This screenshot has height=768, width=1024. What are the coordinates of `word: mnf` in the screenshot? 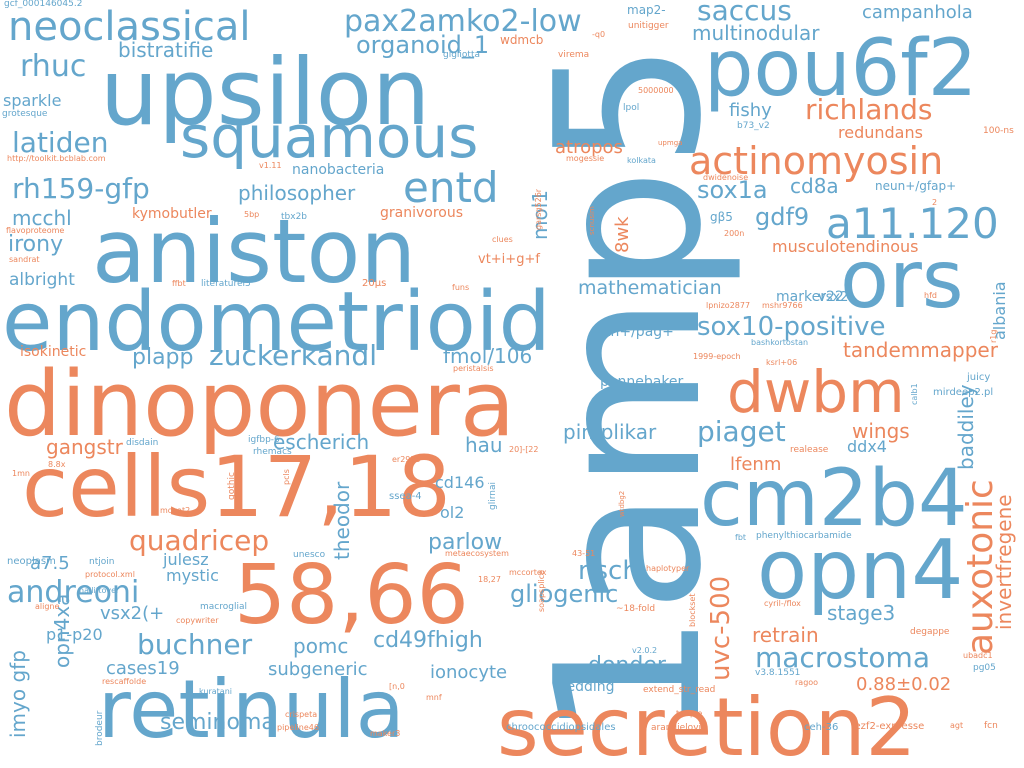 It's located at (434, 697).